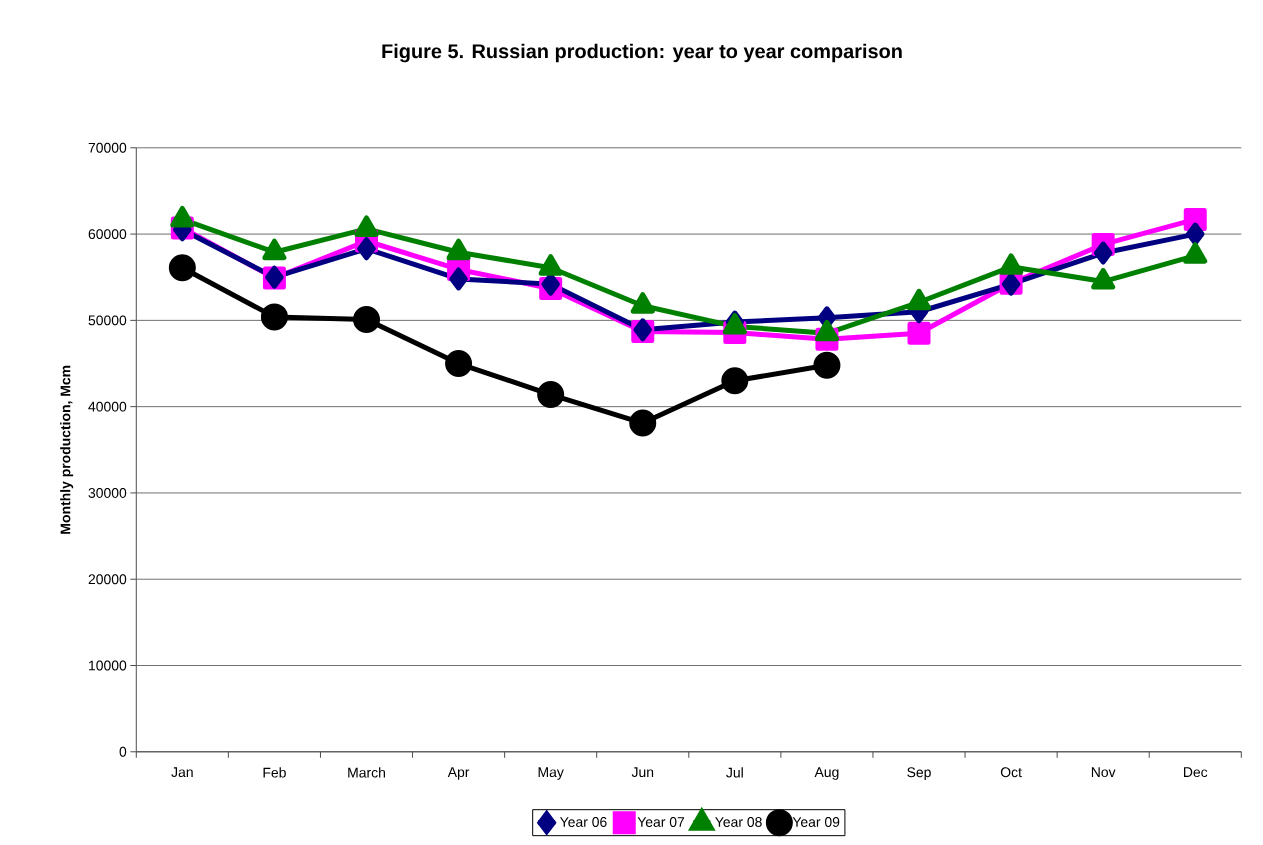 The height and width of the screenshot is (845, 1263). Describe the element at coordinates (583, 822) in the screenshot. I see `legend-label: Year 06` at that location.